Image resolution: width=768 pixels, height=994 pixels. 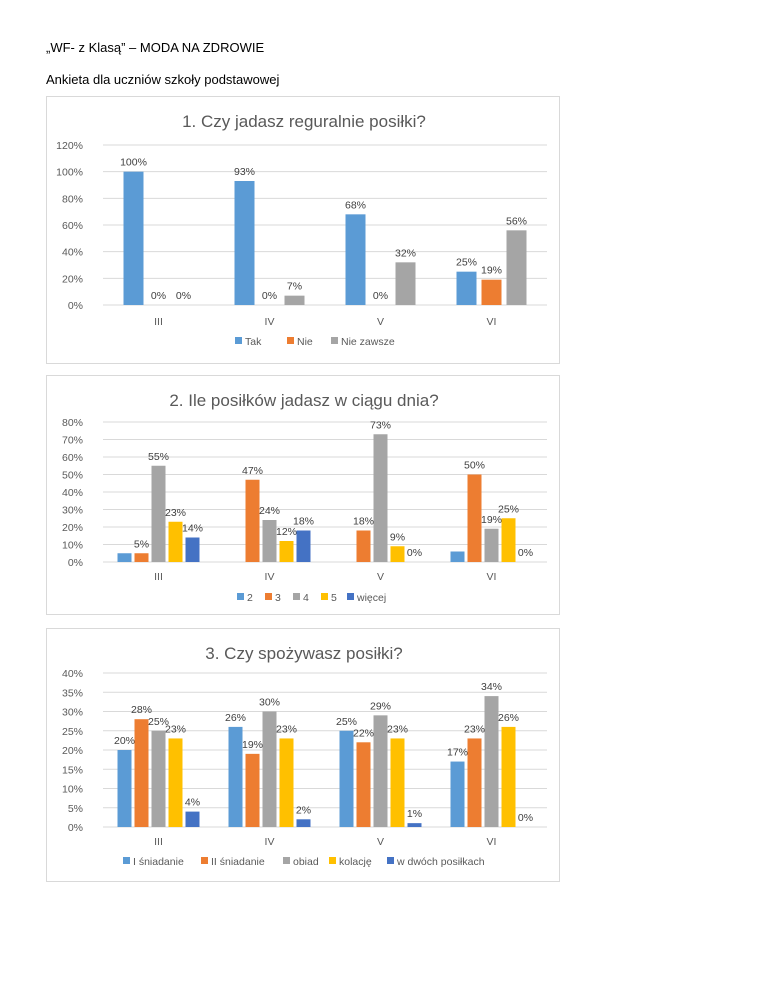 I want to click on y-tick-label: 5%, so click(x=75, y=809).